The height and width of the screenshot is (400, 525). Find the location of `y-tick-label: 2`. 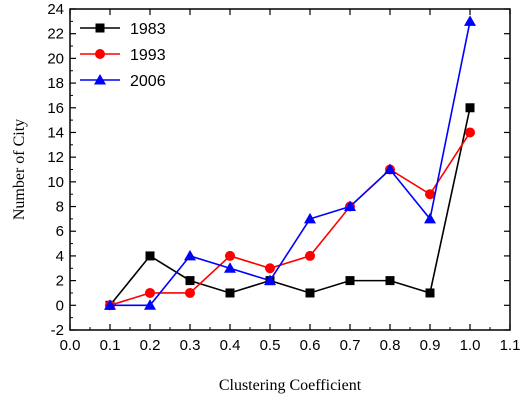

y-tick-label: 2 is located at coordinates (60, 281).